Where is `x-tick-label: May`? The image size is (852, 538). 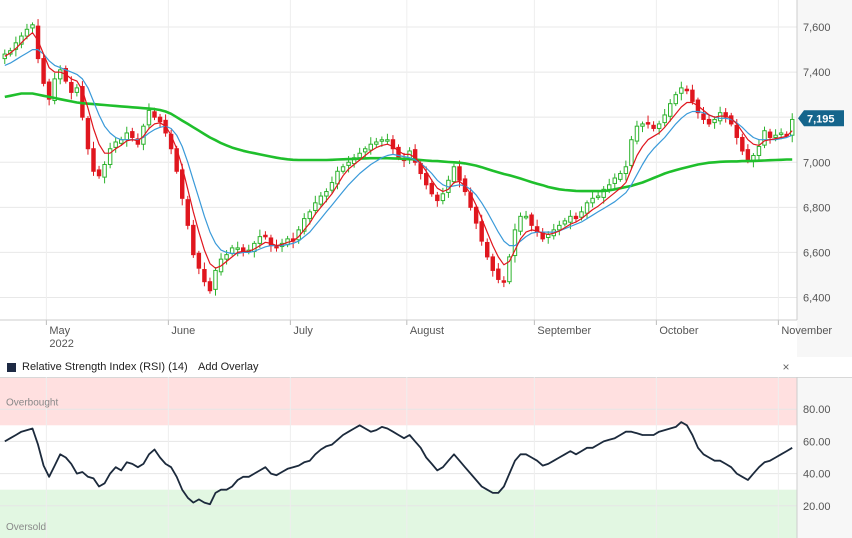
x-tick-label: May is located at coordinates (59, 331).